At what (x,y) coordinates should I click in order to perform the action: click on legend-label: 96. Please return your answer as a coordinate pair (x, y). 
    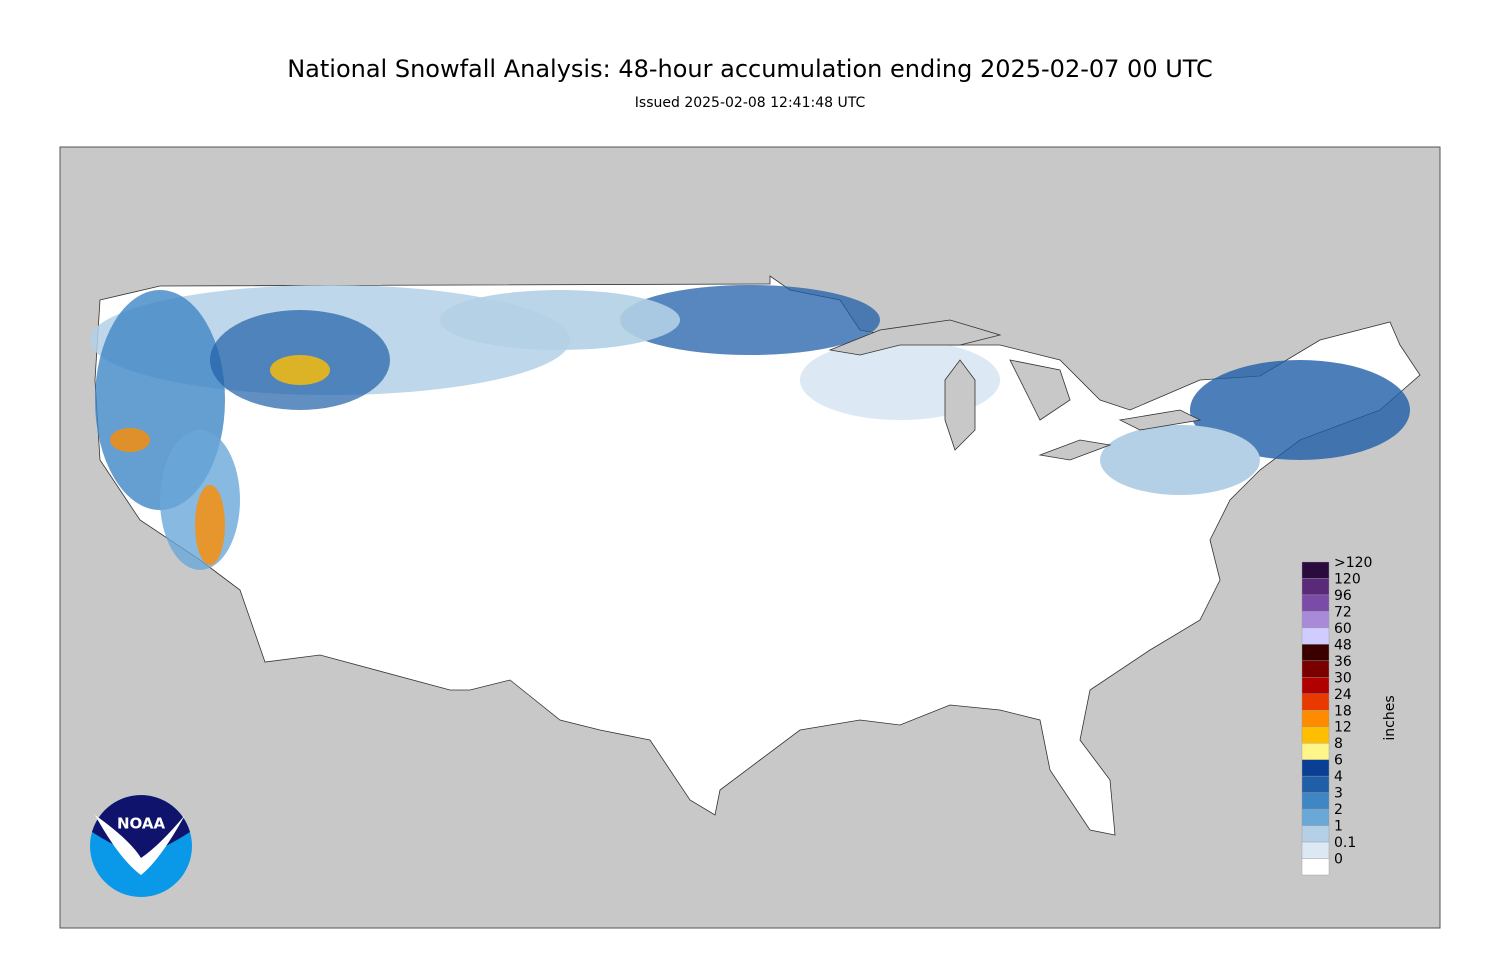
    Looking at the image, I should click on (1343, 596).